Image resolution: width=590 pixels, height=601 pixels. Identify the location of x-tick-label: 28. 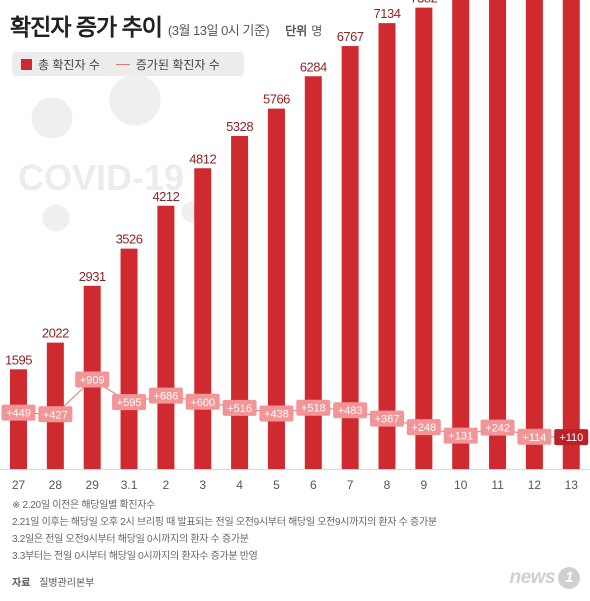
(56, 485).